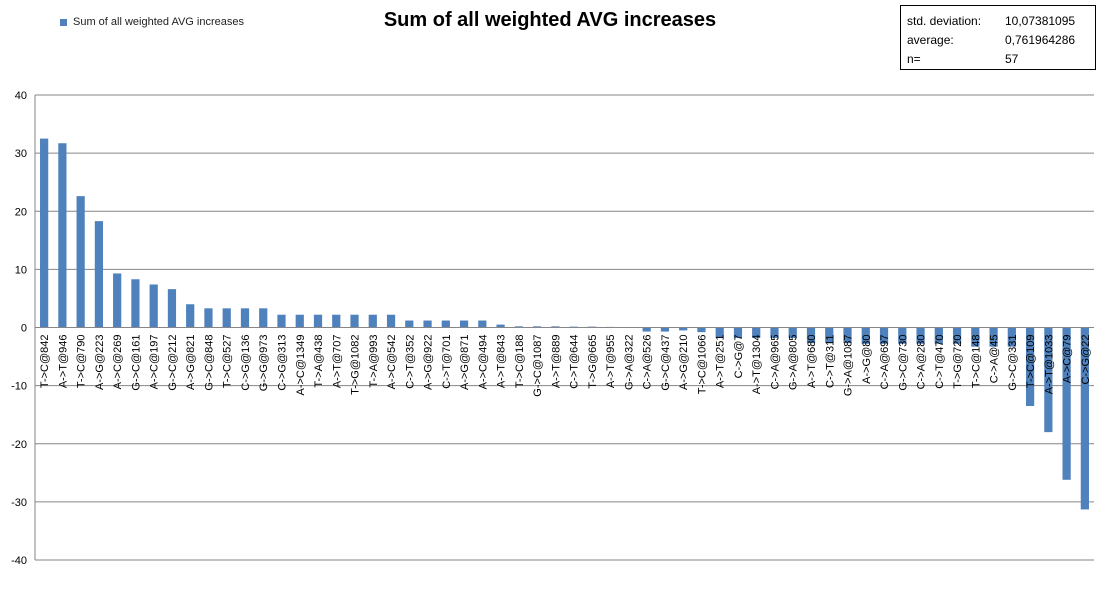 The image size is (1108, 590). I want to click on x-tick-label: G->C@212, so click(173, 363).